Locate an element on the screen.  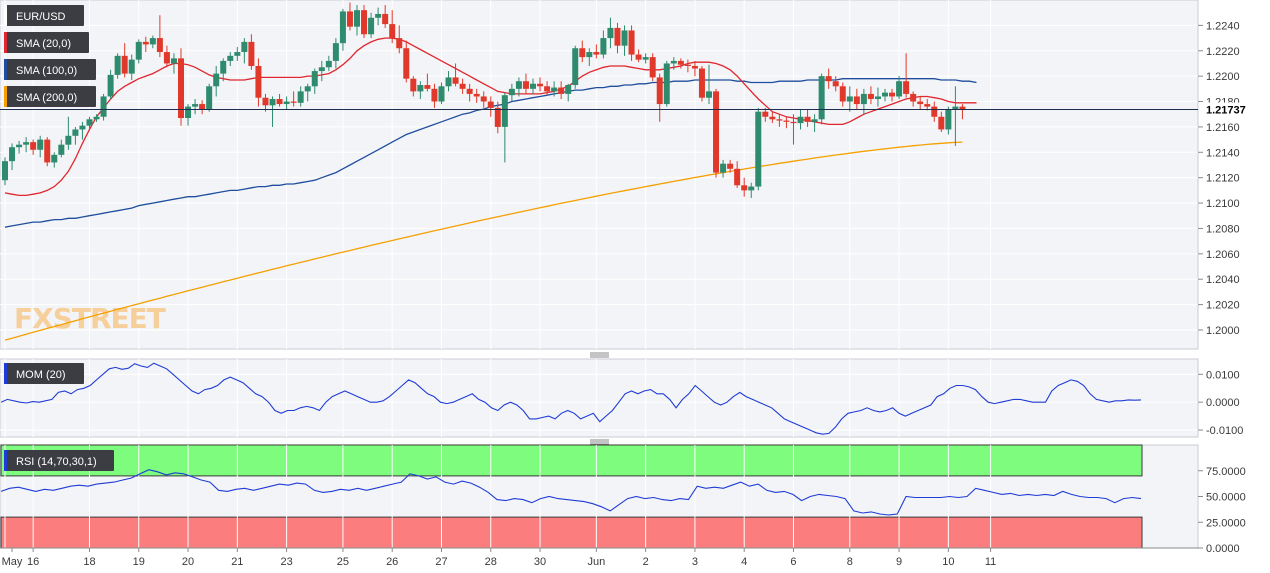
momentum-axis: 0.0100 0.0000 -0.0100 is located at coordinates (621, 403).